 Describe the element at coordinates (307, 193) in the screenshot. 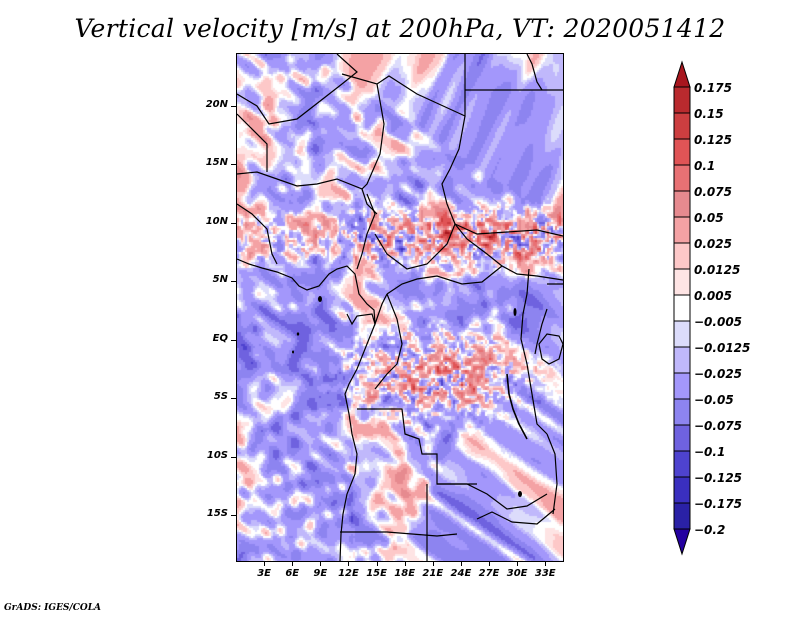

I see `border-niger-nigeria` at that location.